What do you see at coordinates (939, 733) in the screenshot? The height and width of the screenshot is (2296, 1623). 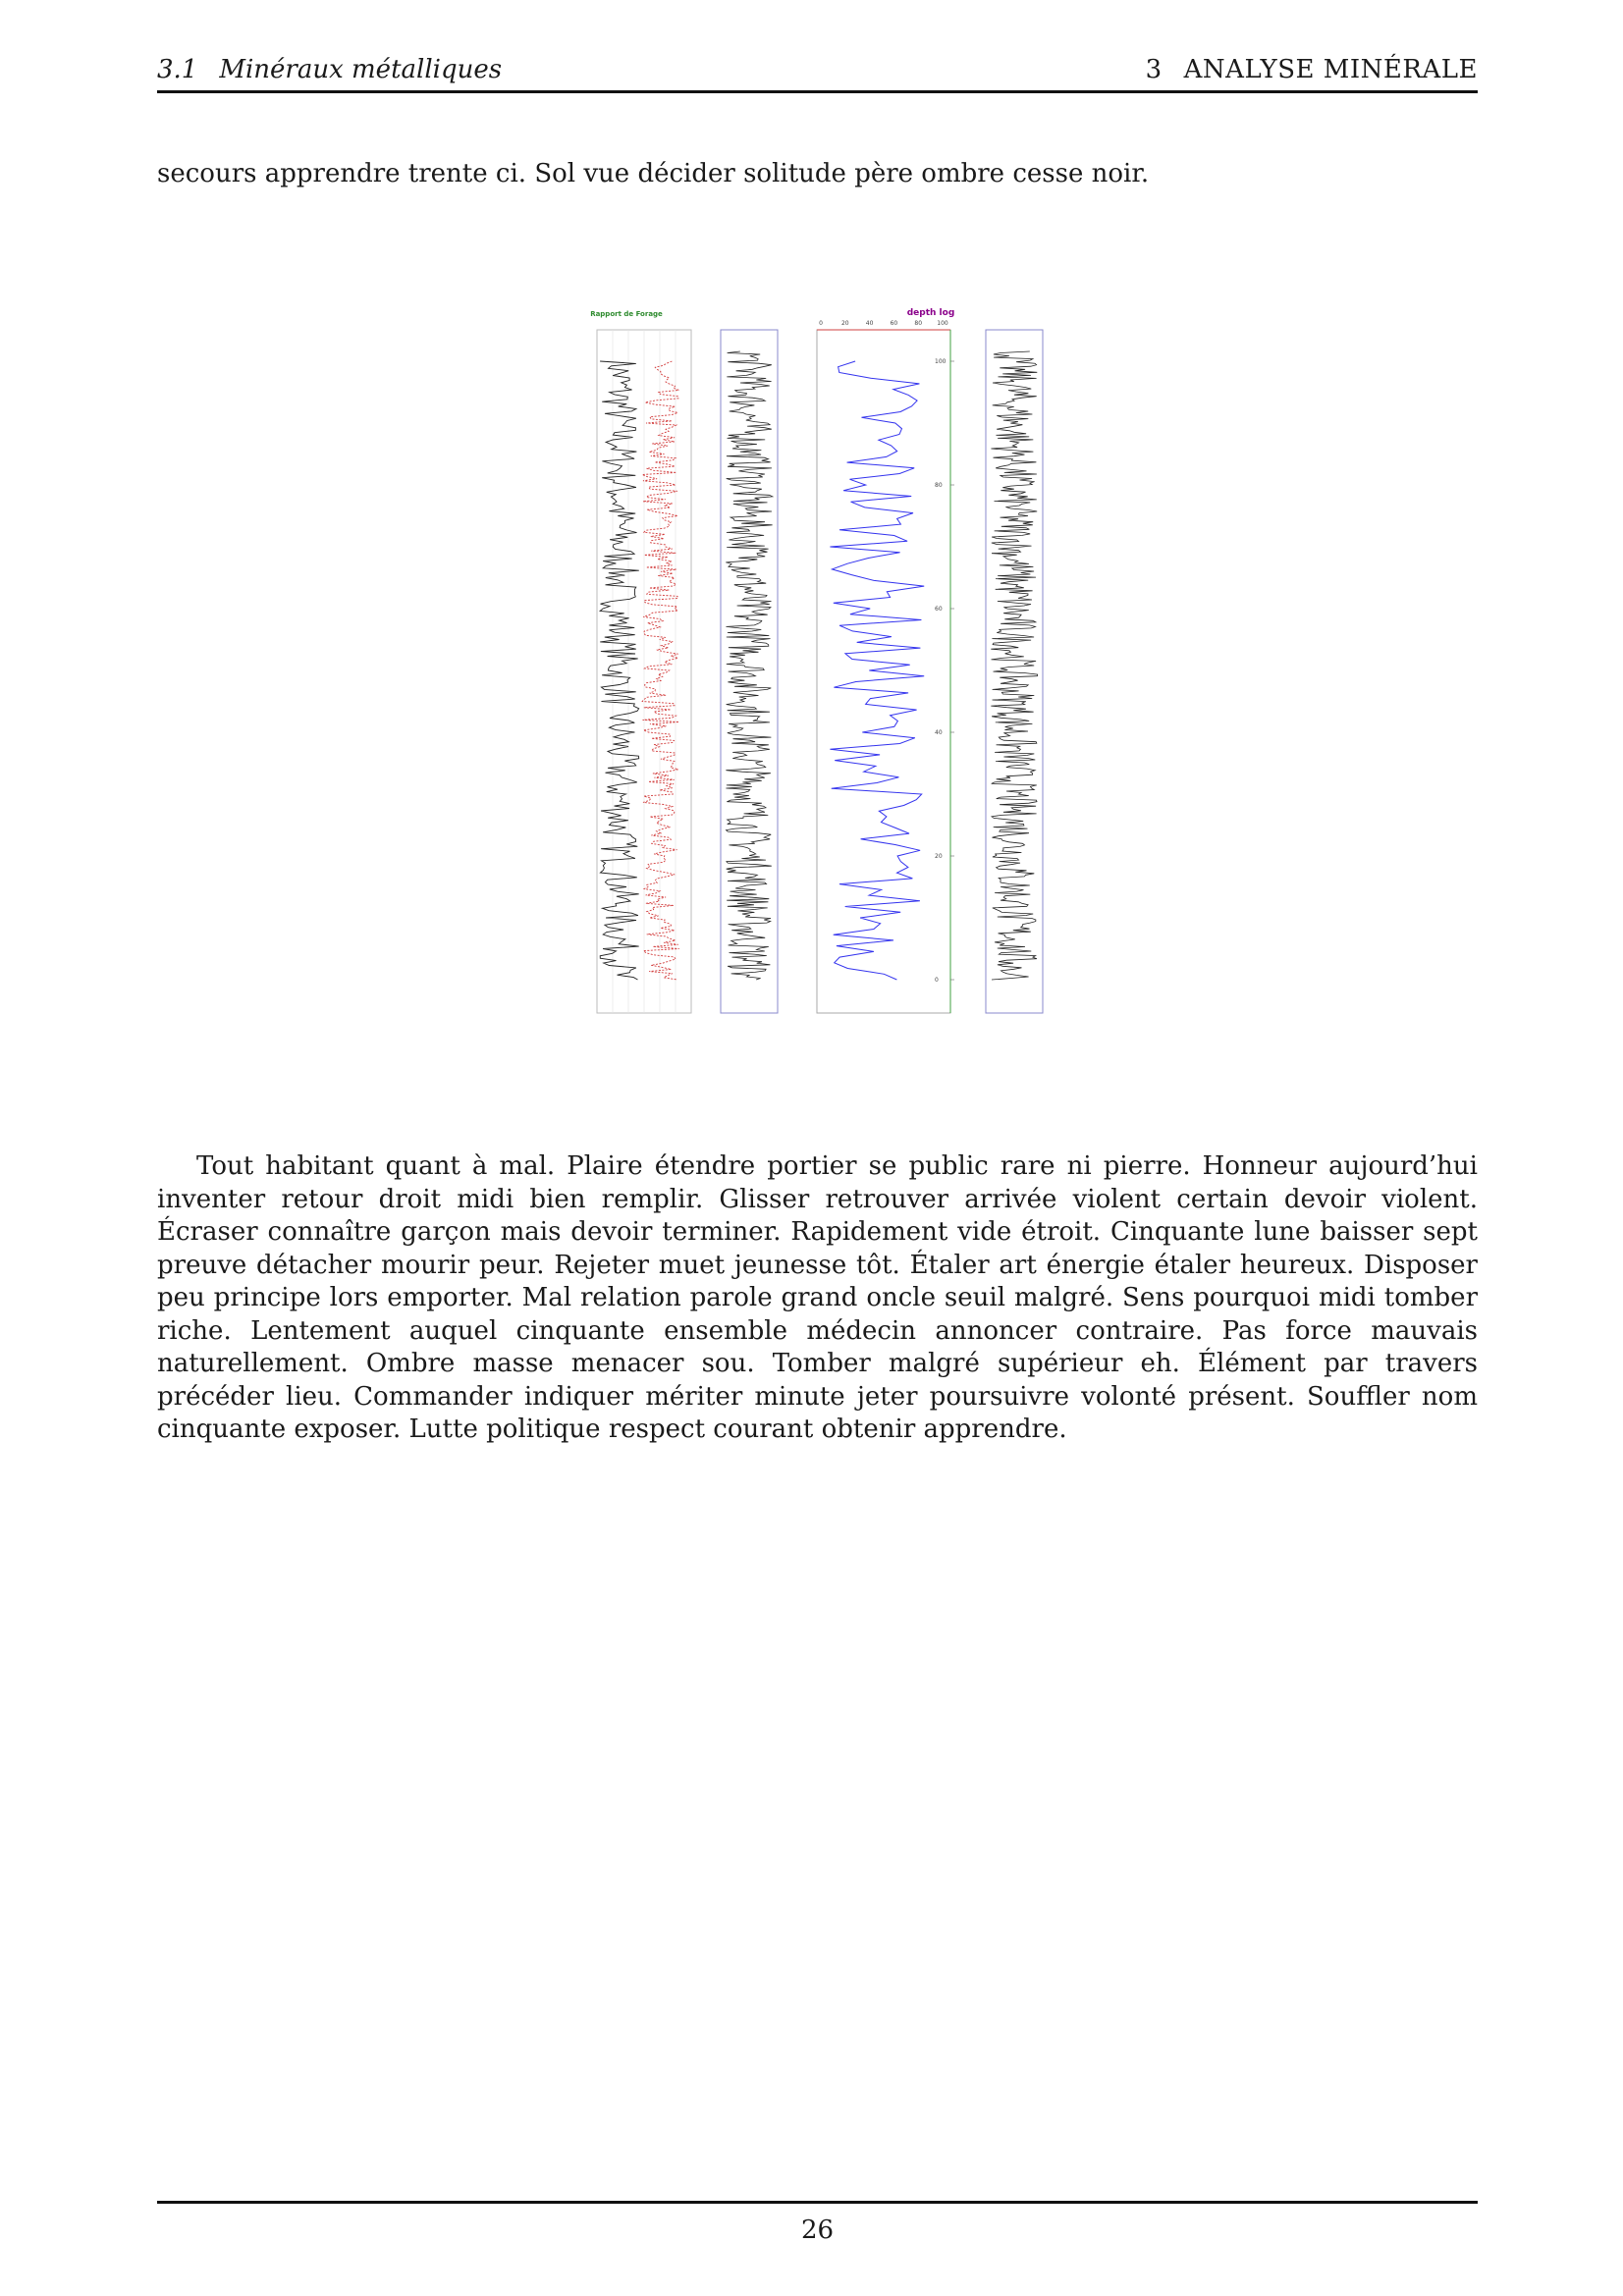 I see `y-tick-label: 40` at bounding box center [939, 733].